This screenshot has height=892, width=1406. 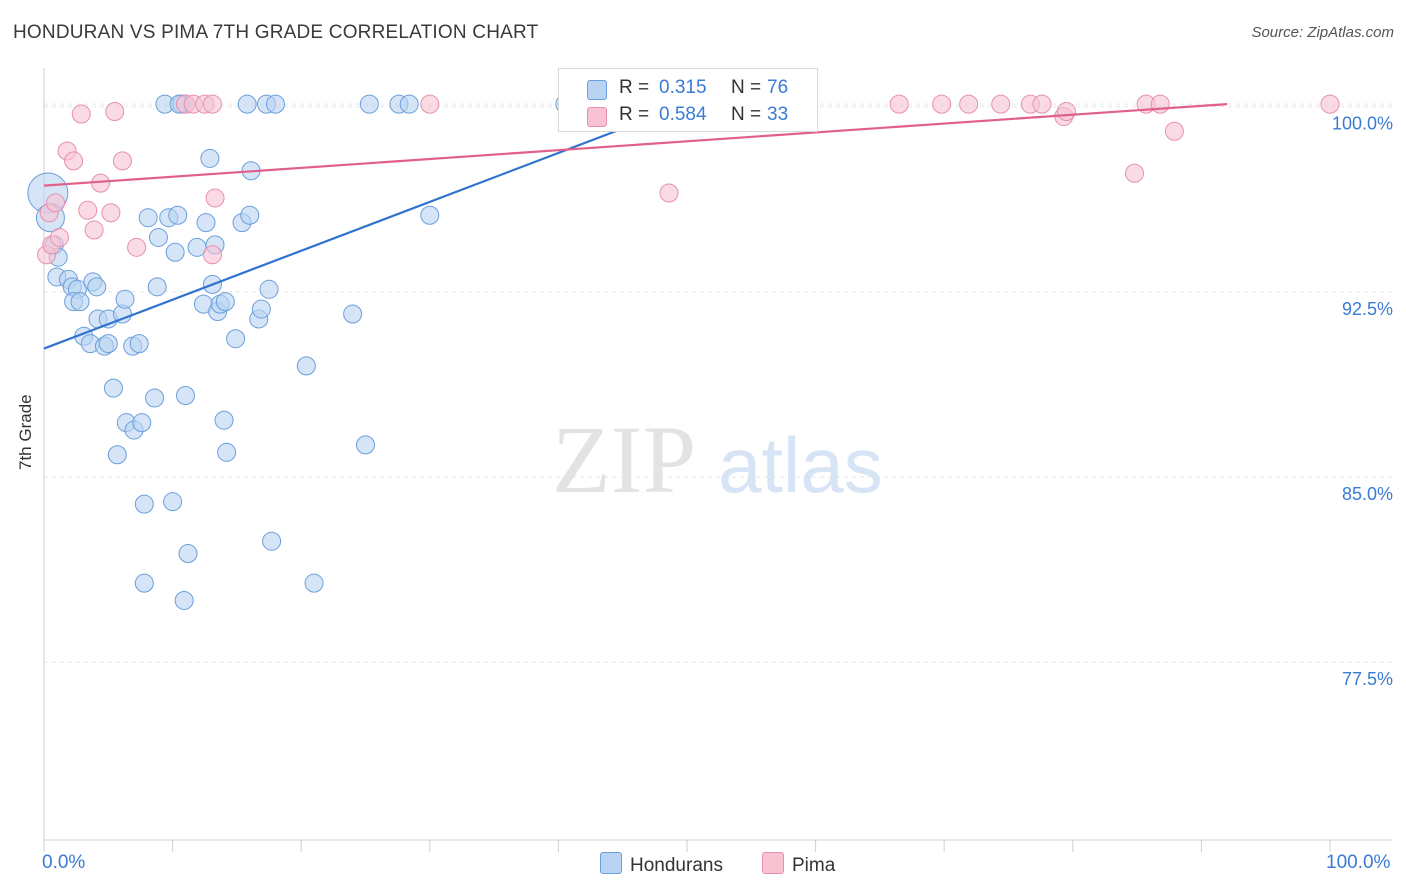 I want to click on bottom-legend-label-hondurans: Hondurans, so click(x=676, y=865).